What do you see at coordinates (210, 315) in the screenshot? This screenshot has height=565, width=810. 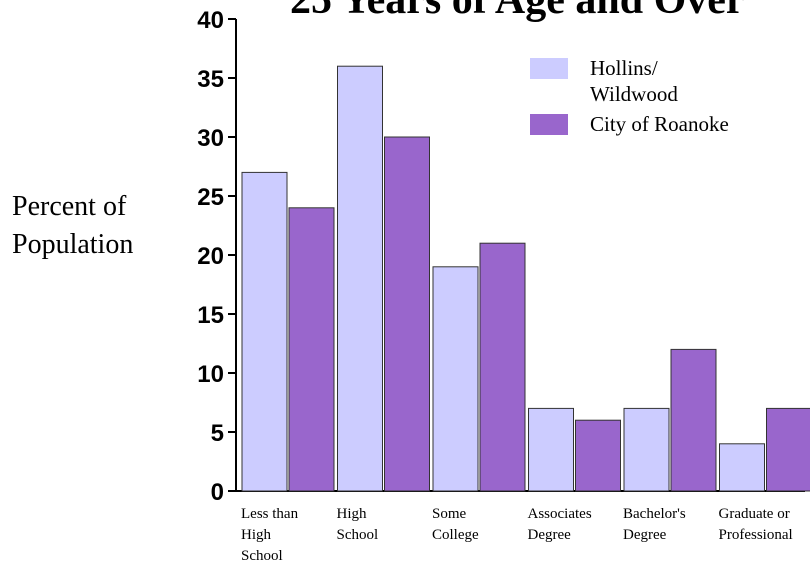 I see `y-tick-label: 15` at bounding box center [210, 315].